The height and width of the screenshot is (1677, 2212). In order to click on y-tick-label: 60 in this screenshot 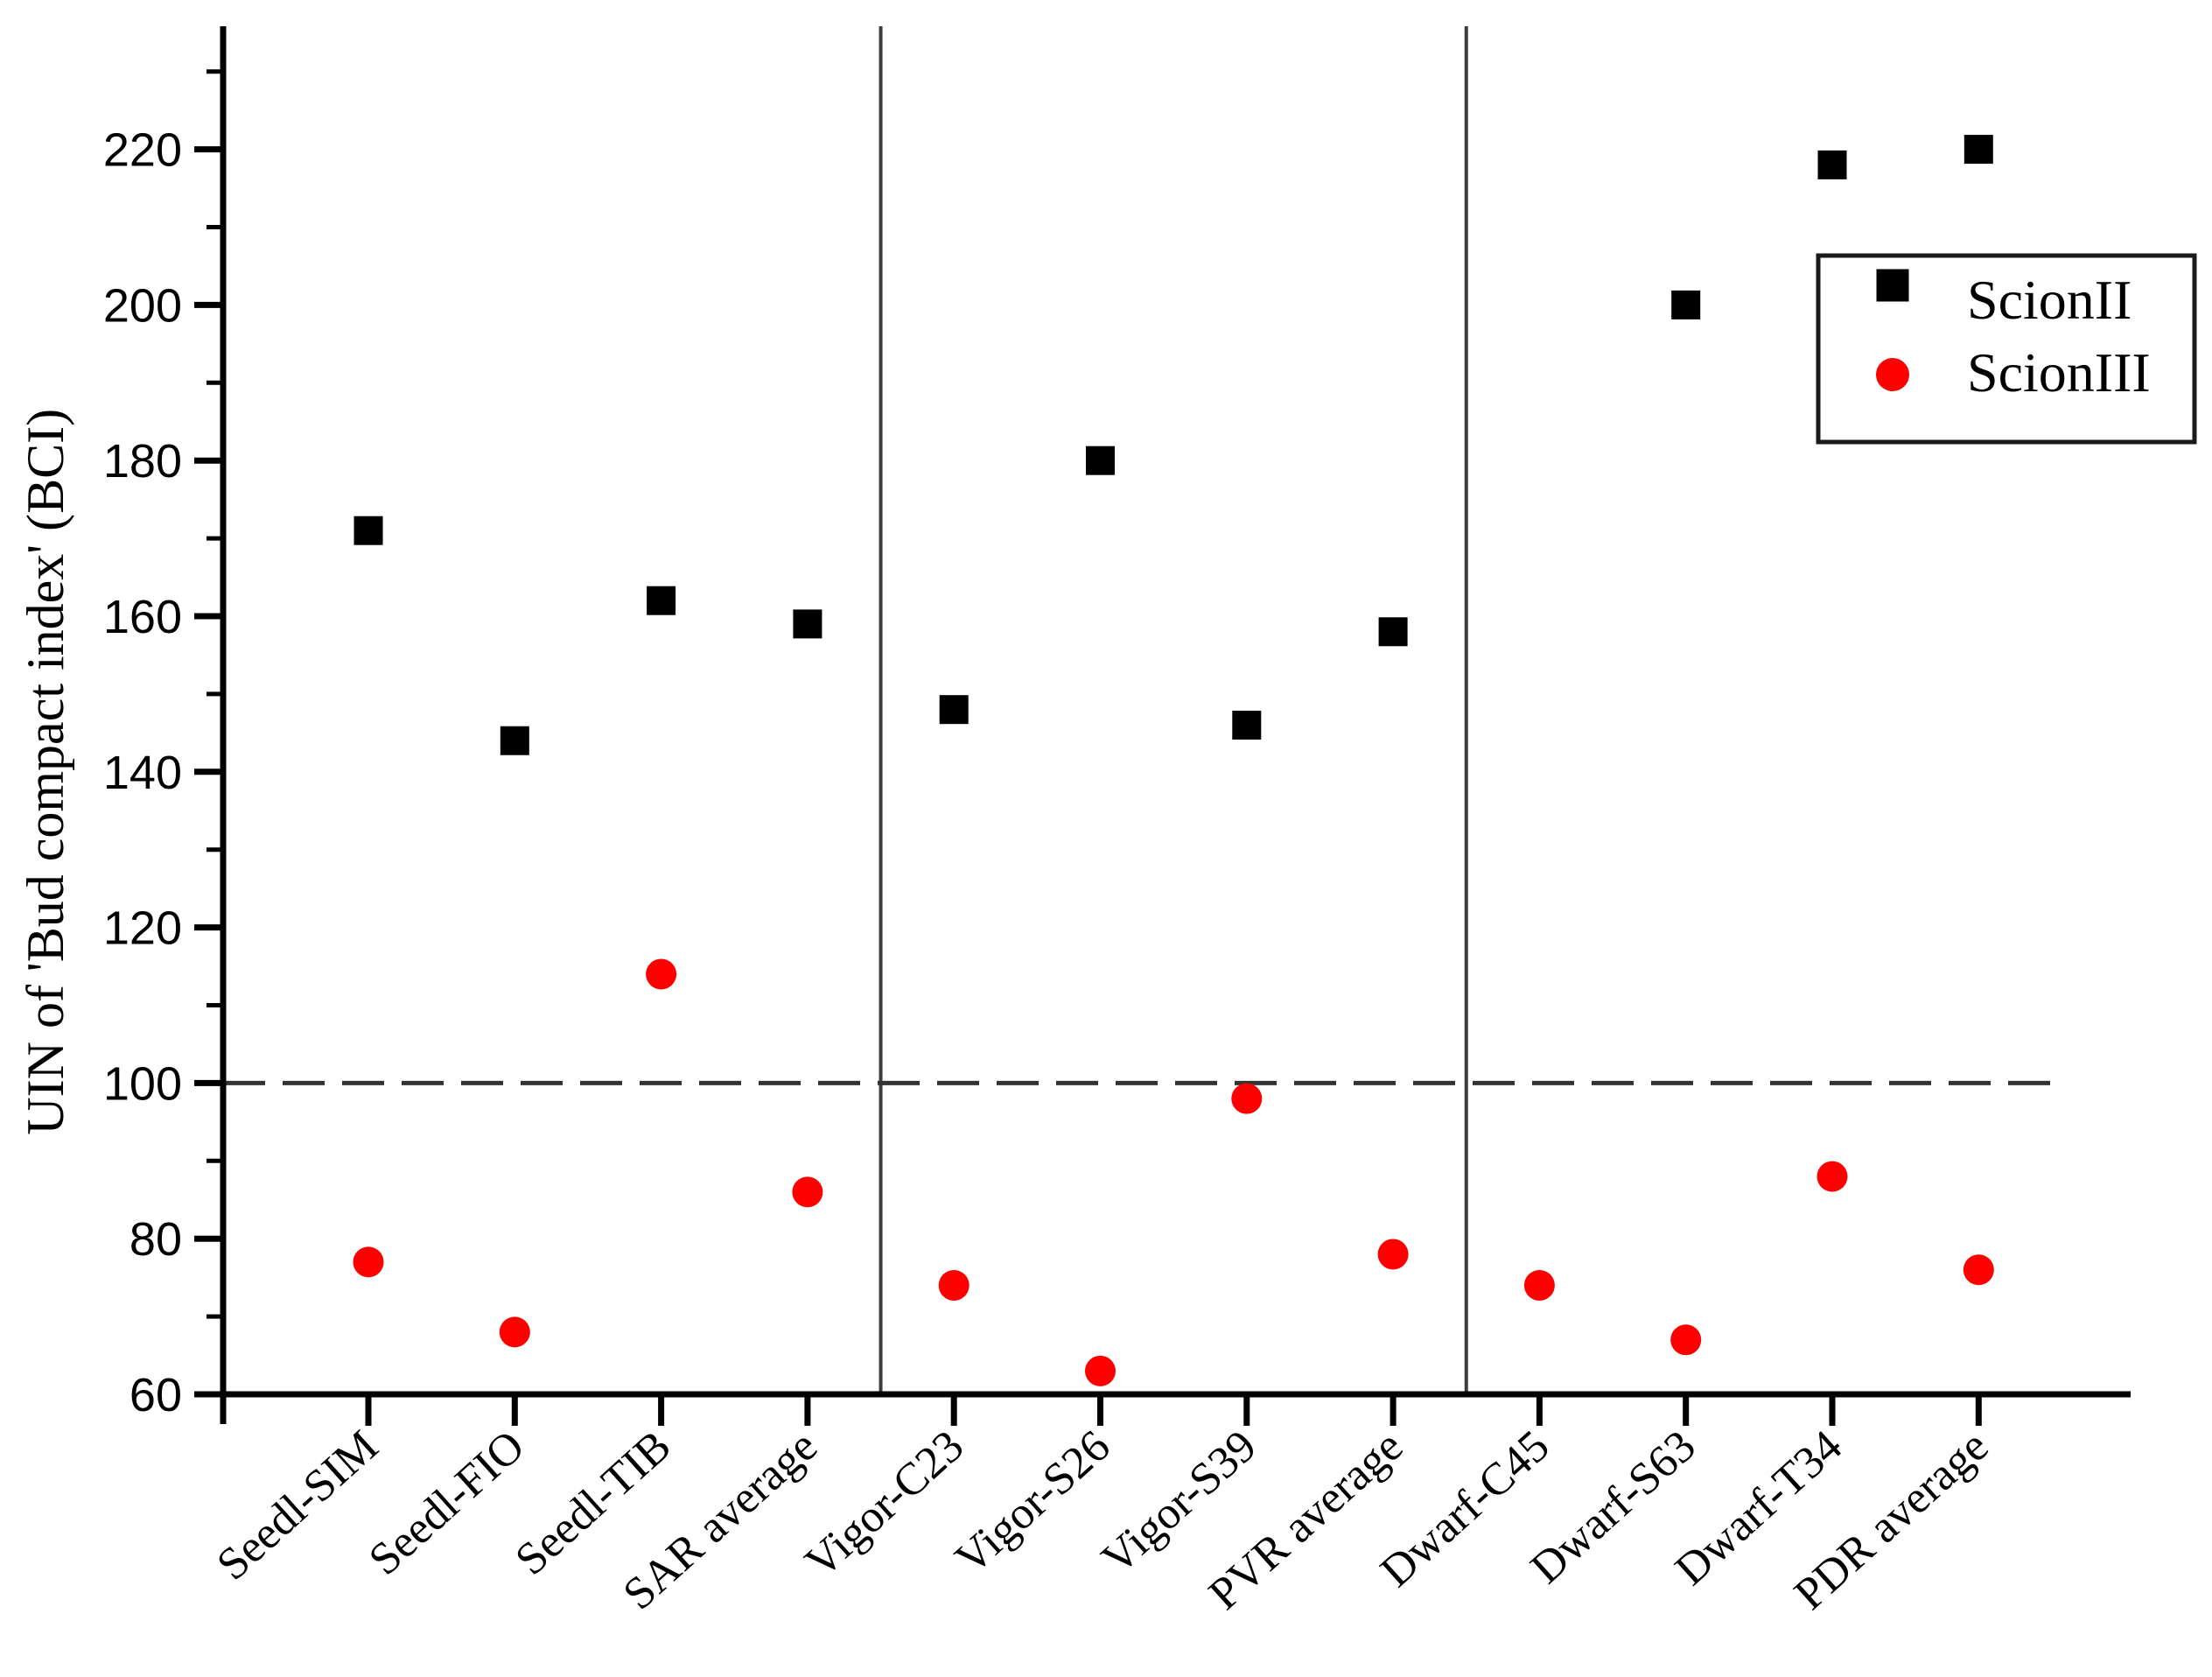, I will do `click(156, 1395)`.